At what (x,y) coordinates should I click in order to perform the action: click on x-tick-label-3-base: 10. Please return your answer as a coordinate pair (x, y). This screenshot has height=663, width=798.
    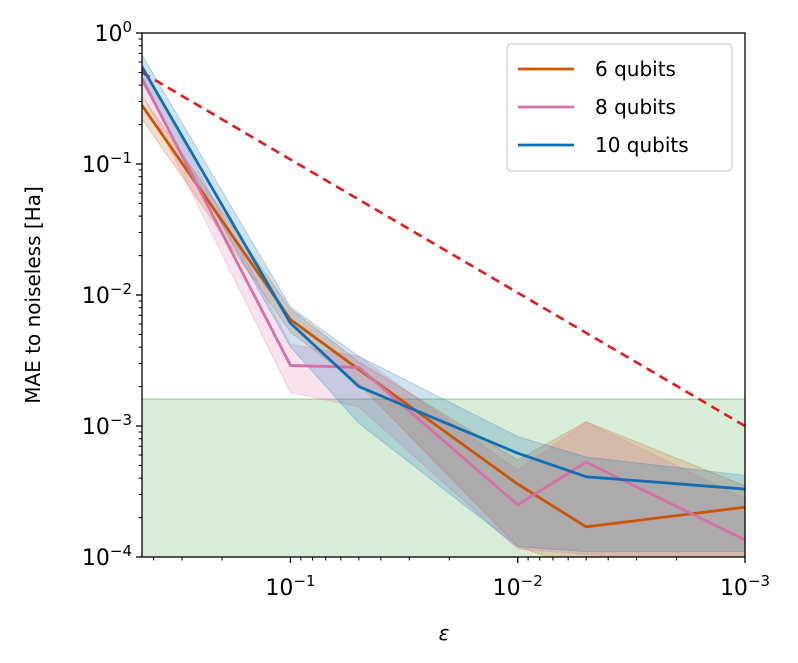
    Looking at the image, I should click on (734, 588).